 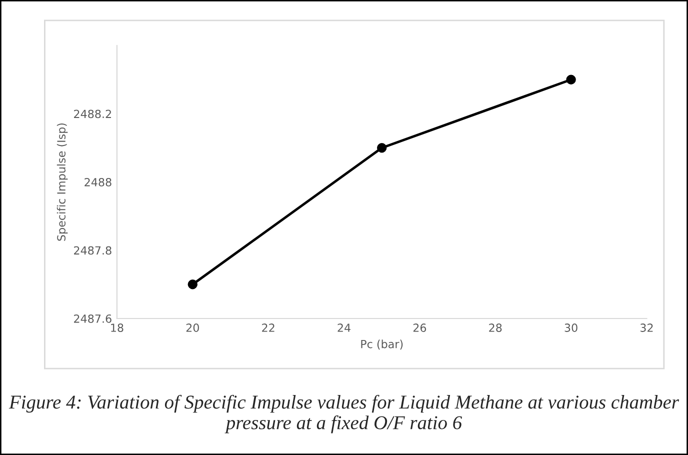 I want to click on x-tick-label: 20, so click(x=192, y=328).